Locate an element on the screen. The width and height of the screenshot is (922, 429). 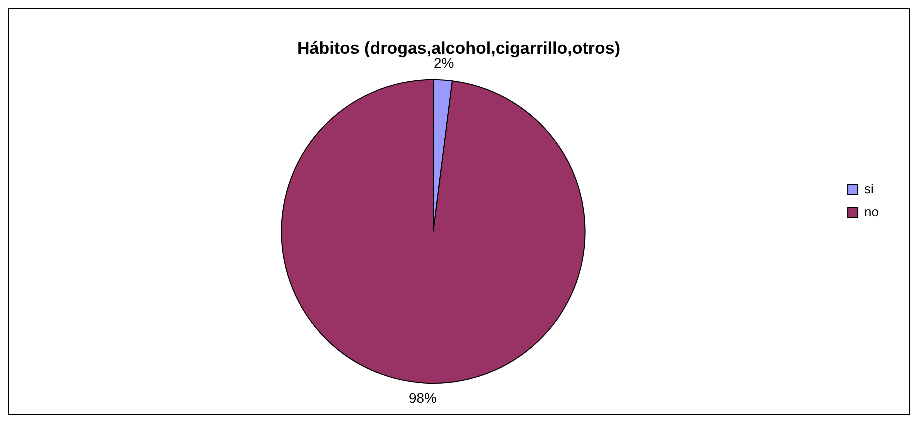
data-label: 2% is located at coordinates (444, 63).